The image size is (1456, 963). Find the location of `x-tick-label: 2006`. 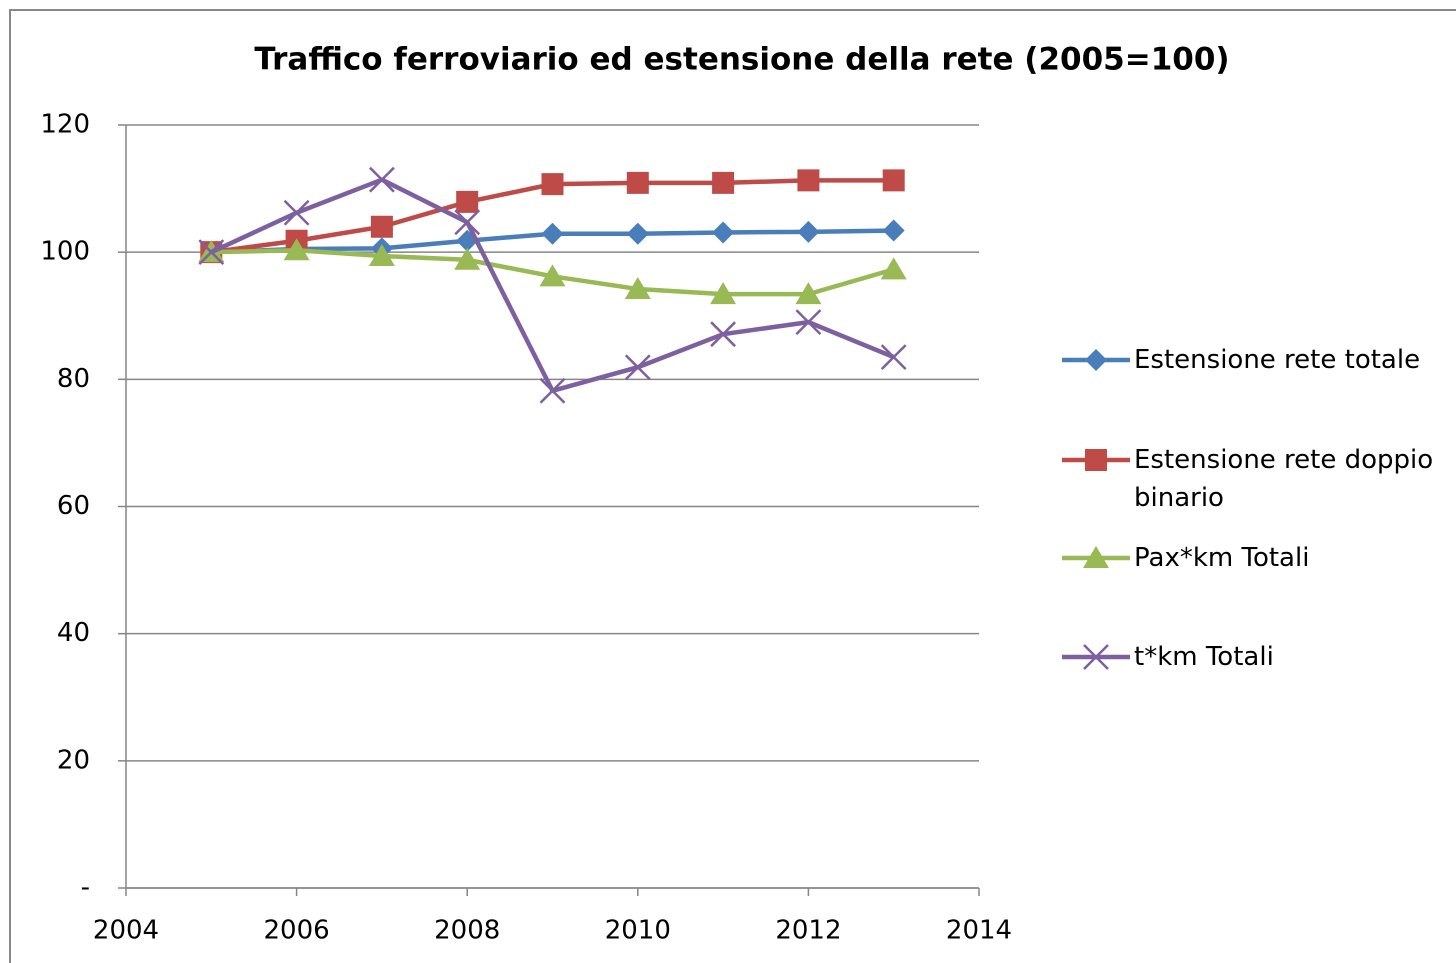

x-tick-label: 2006 is located at coordinates (297, 931).